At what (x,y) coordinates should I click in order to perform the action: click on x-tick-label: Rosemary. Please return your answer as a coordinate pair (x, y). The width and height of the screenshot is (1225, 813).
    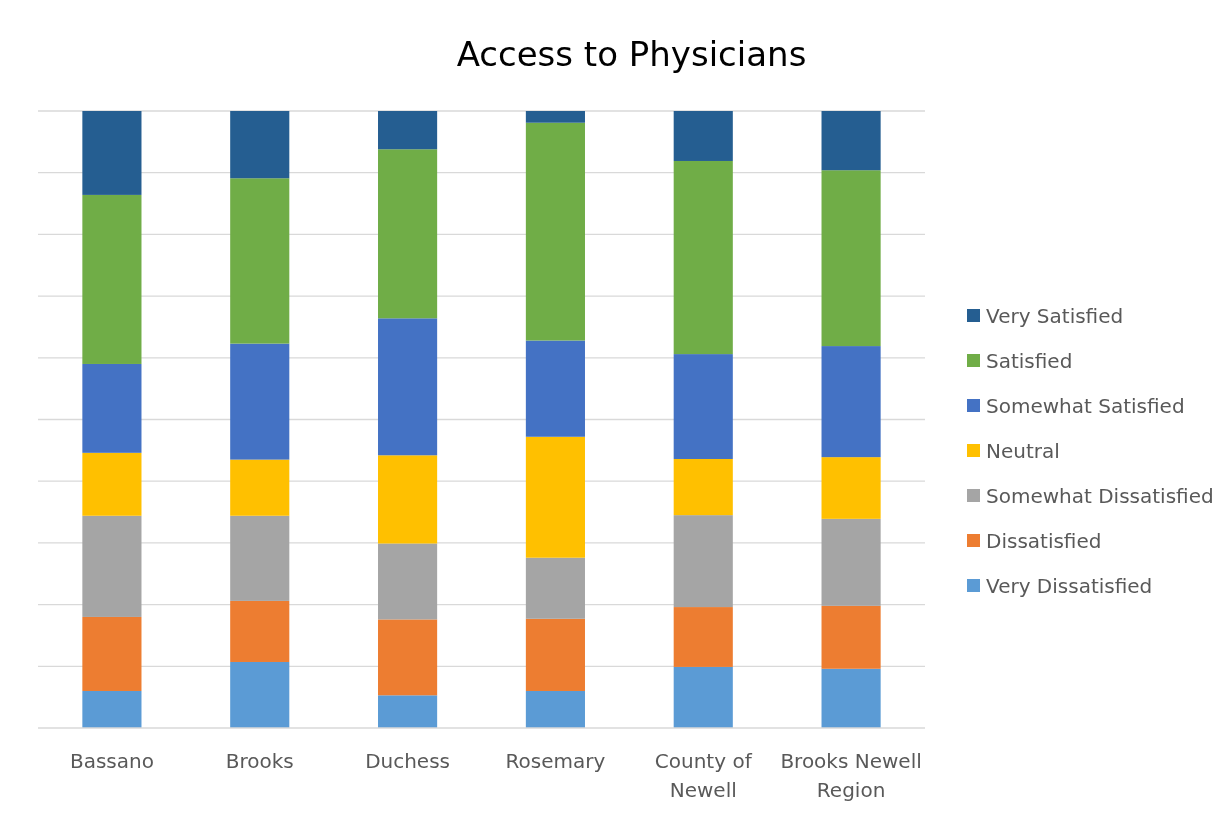
    Looking at the image, I should click on (555, 761).